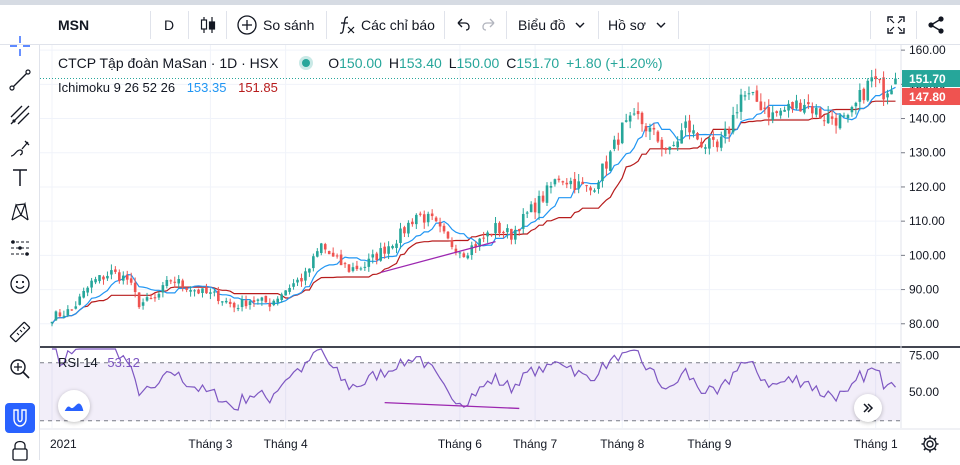 The height and width of the screenshot is (465, 960). I want to click on rsi-tick-label: 50.00, so click(924, 392).